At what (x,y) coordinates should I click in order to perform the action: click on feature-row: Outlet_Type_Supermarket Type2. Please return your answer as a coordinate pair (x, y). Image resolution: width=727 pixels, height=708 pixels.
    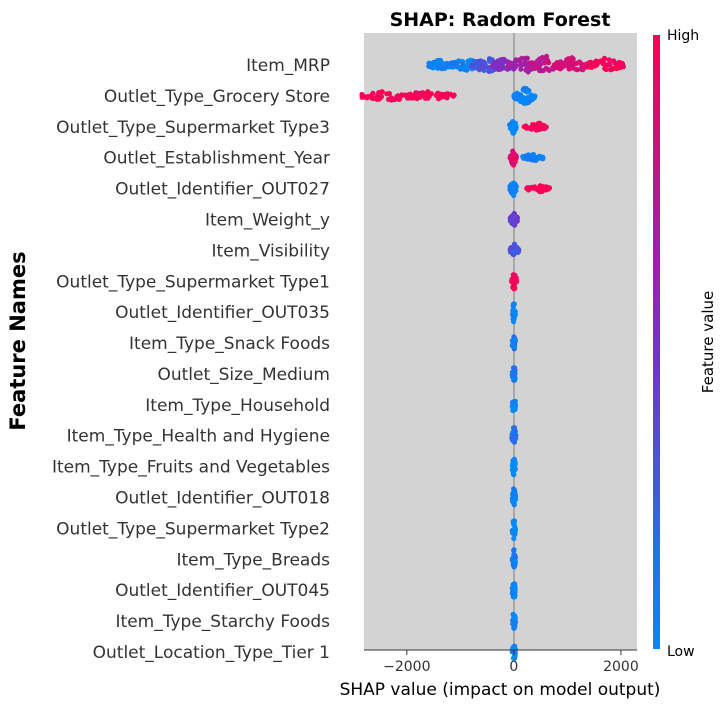
    Looking at the image, I should click on (287, 530).